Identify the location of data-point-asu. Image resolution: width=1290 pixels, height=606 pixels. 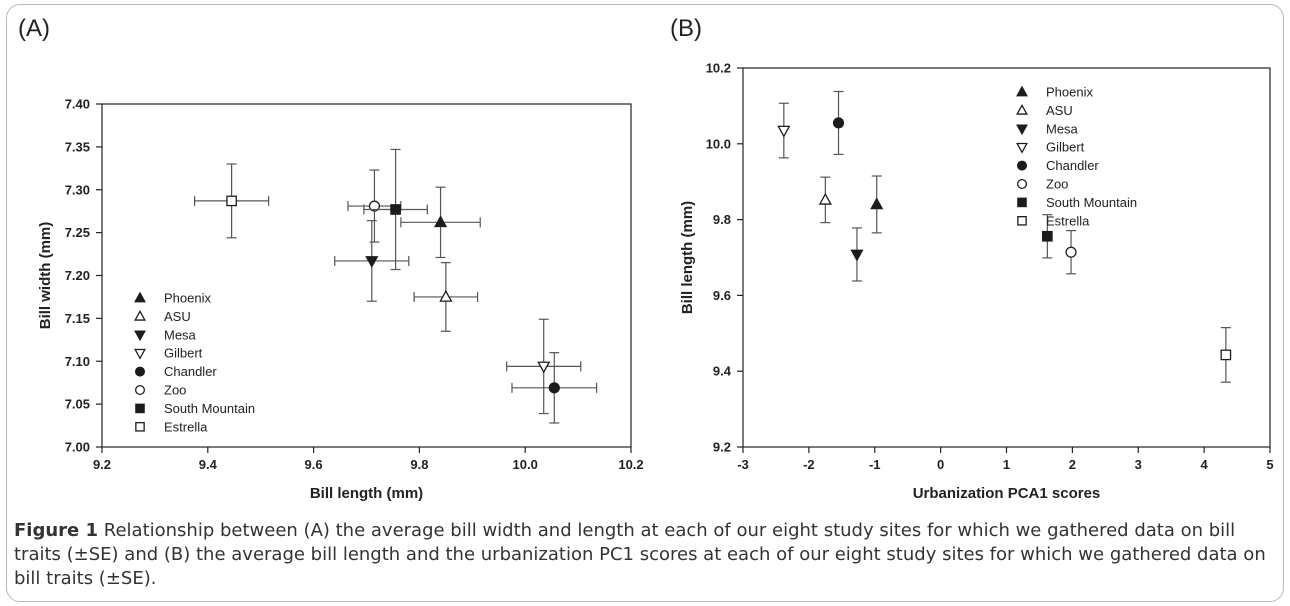
(446, 297).